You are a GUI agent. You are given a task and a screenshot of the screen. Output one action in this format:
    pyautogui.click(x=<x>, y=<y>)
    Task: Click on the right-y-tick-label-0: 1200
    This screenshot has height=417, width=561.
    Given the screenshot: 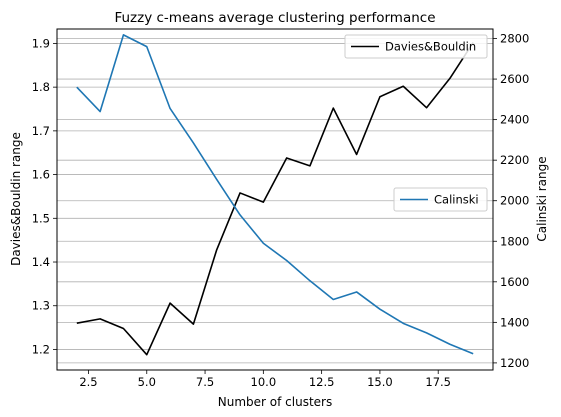 What is the action you would take?
    pyautogui.click(x=514, y=363)
    